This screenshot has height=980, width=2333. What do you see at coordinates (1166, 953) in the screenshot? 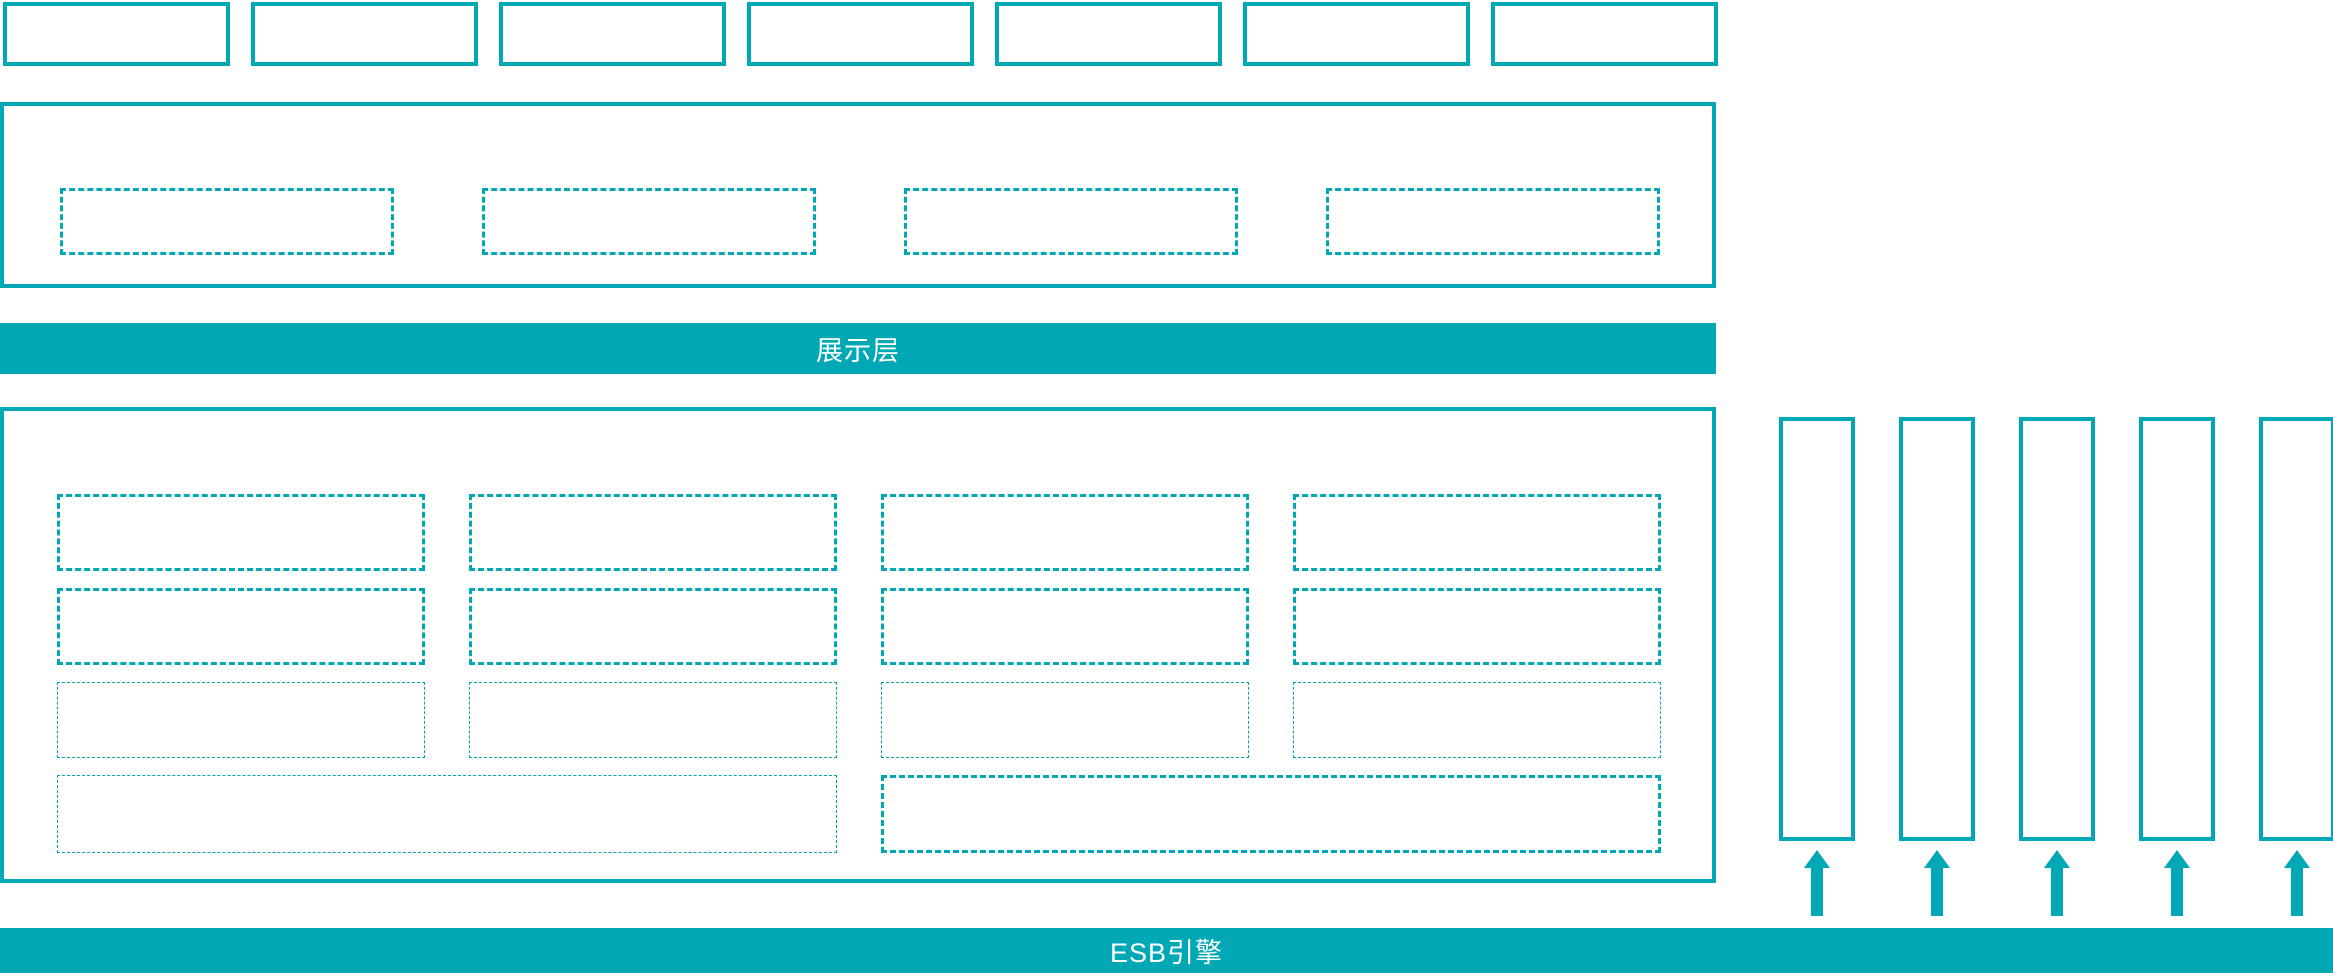
I see `esb-engine-banner-label: ESB引擎` at bounding box center [1166, 953].